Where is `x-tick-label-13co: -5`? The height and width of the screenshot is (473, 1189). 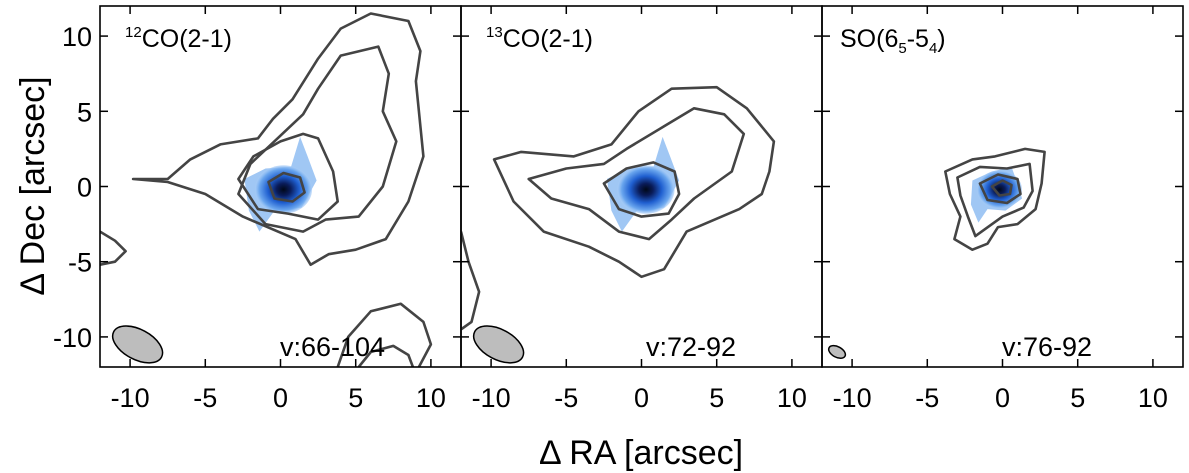 x-tick-label-13co: -5 is located at coordinates (566, 398).